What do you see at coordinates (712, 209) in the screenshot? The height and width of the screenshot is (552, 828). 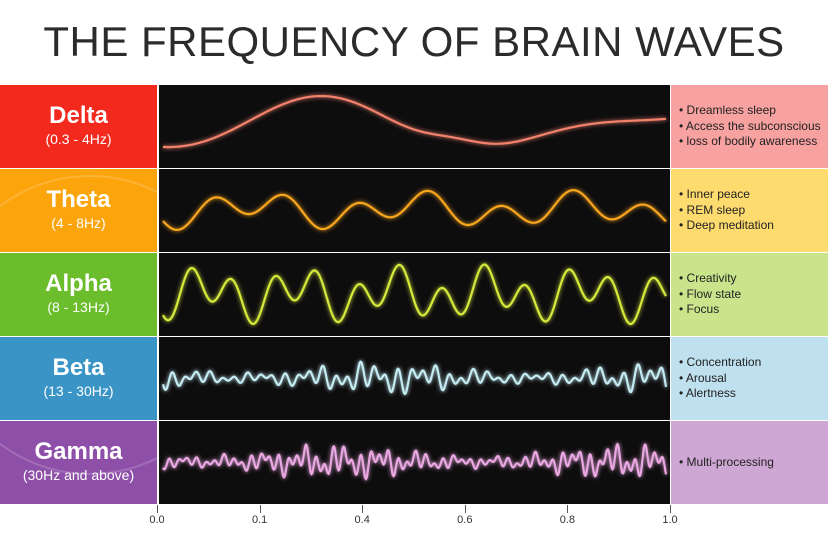 I see `effect-item: • REM sleep` at bounding box center [712, 209].